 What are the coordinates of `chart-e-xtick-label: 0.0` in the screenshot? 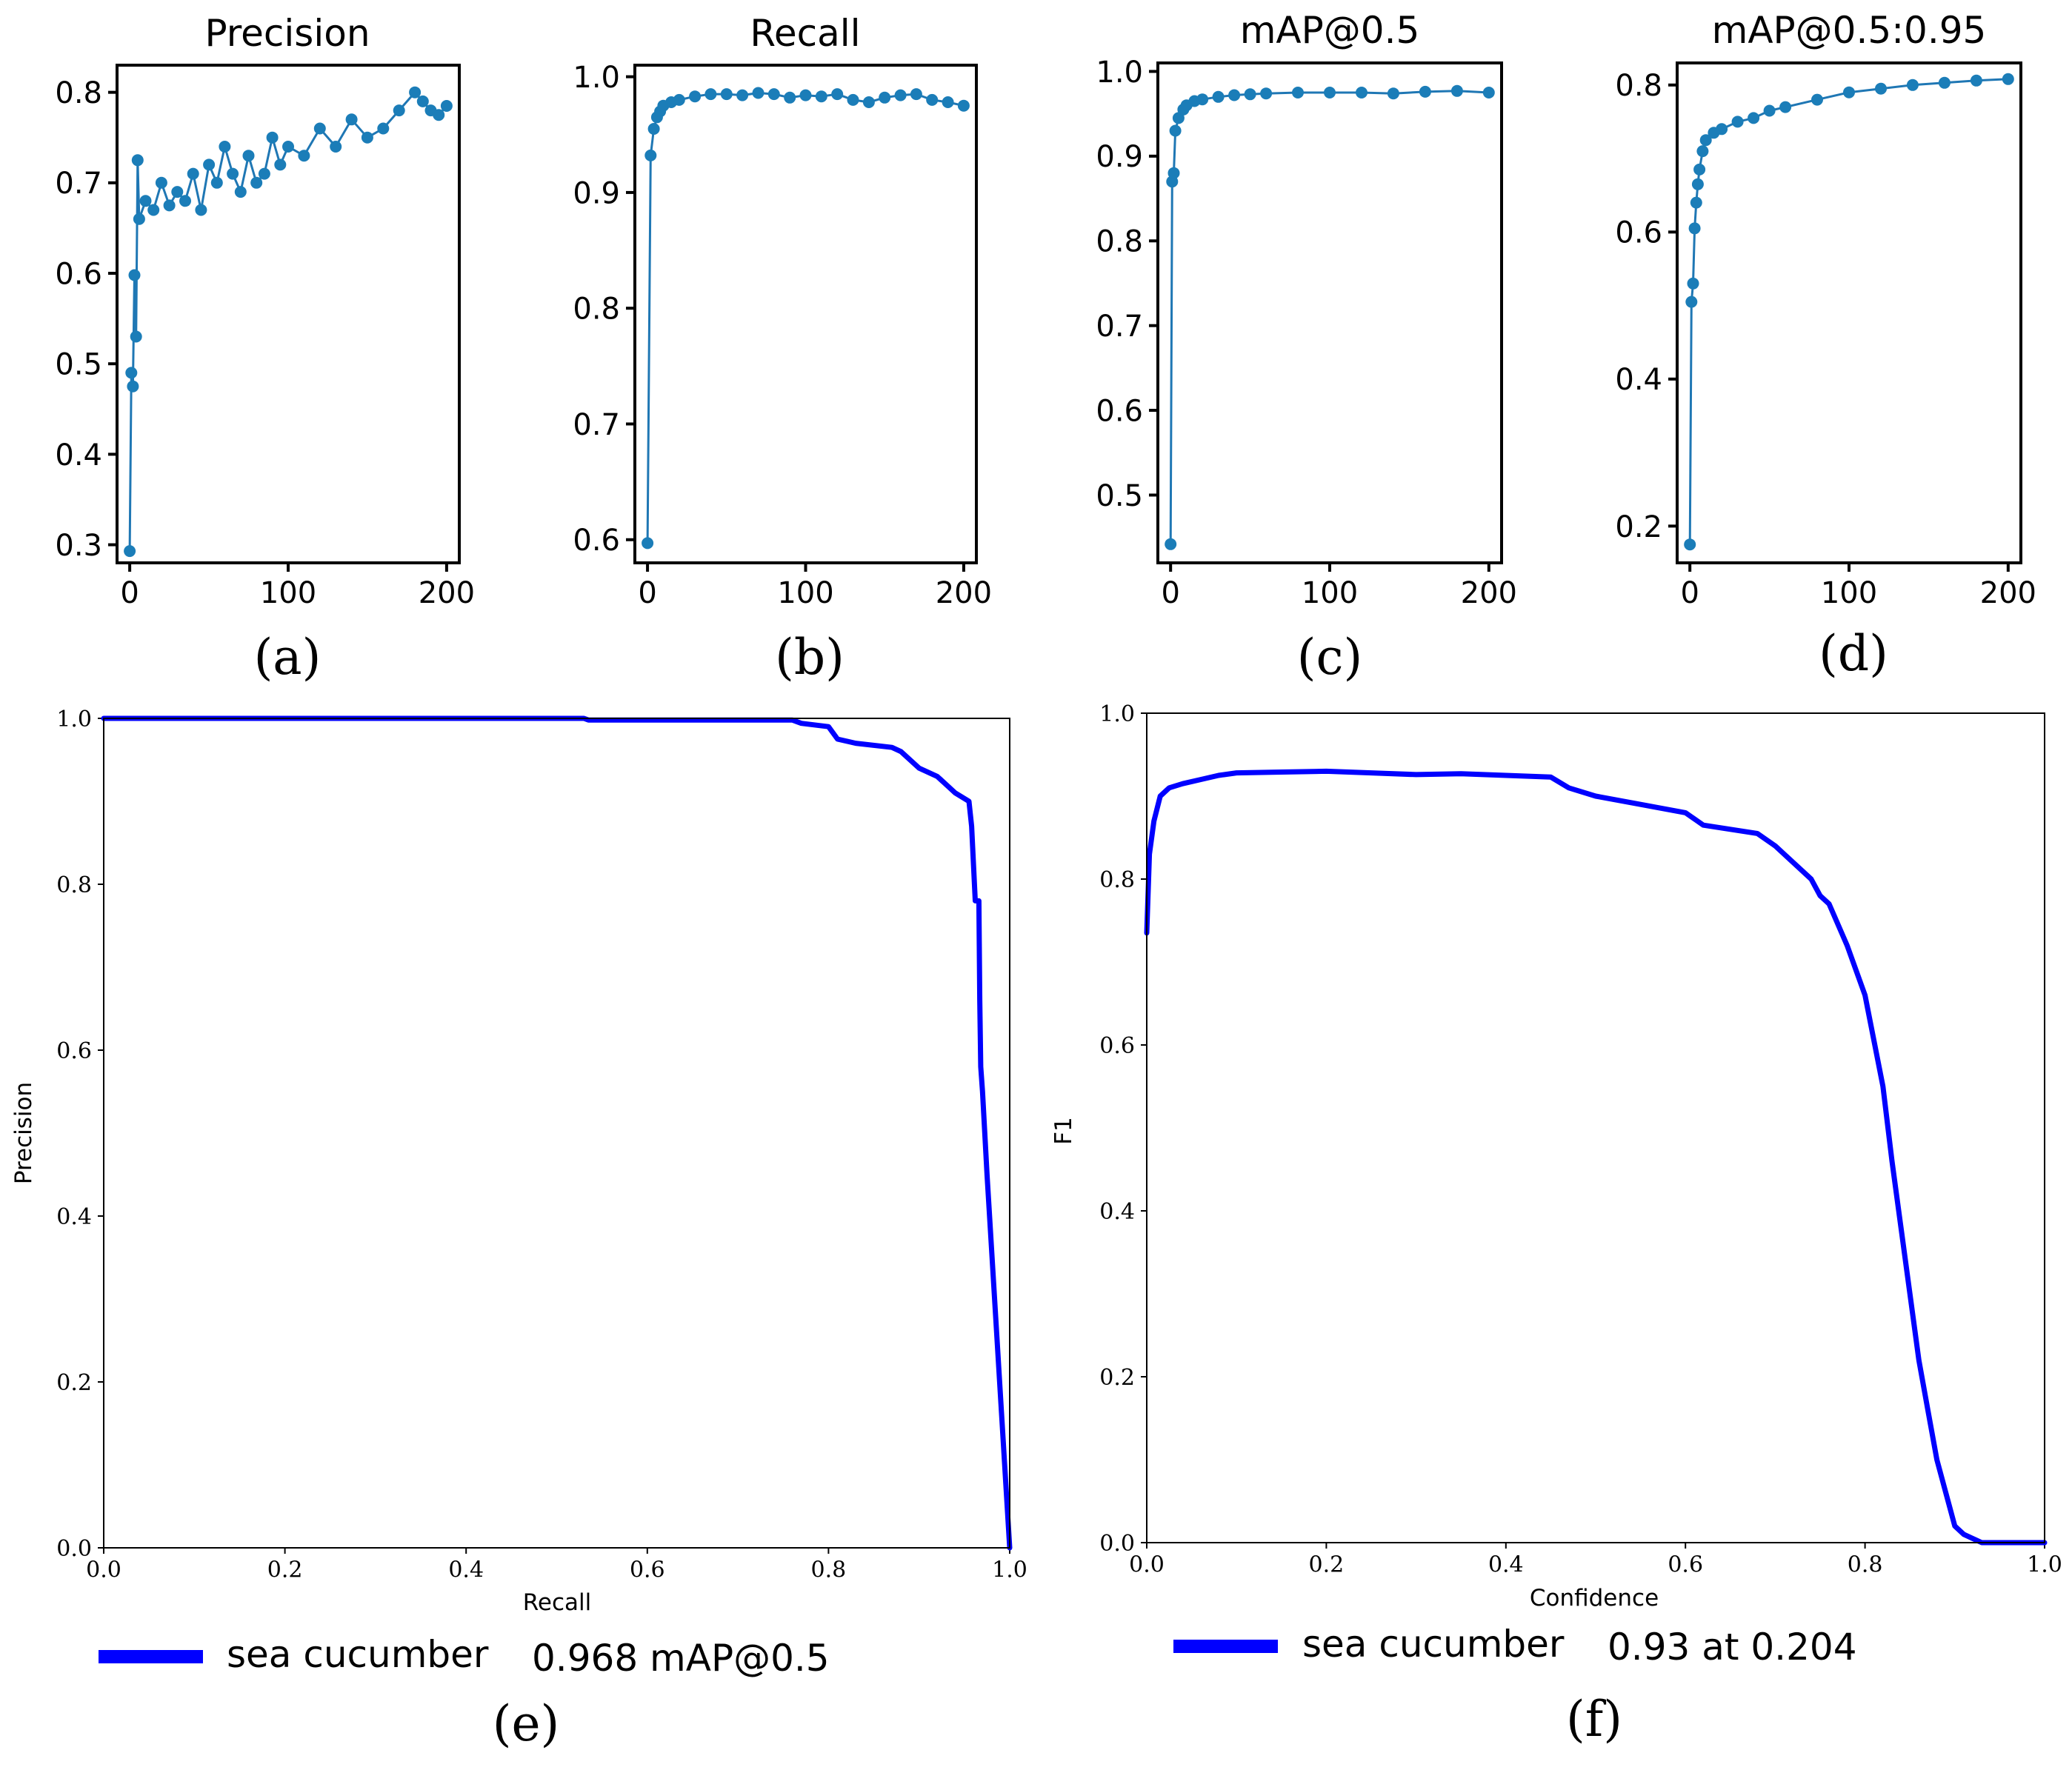 It's located at (103, 1570).